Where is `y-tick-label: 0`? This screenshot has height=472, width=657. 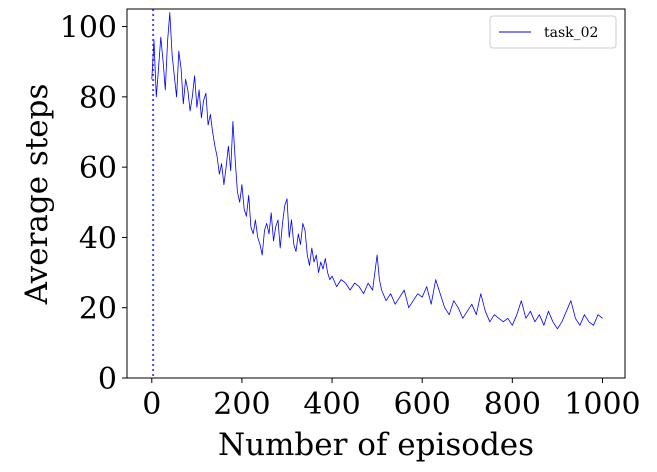 y-tick-label: 0 is located at coordinates (107, 379).